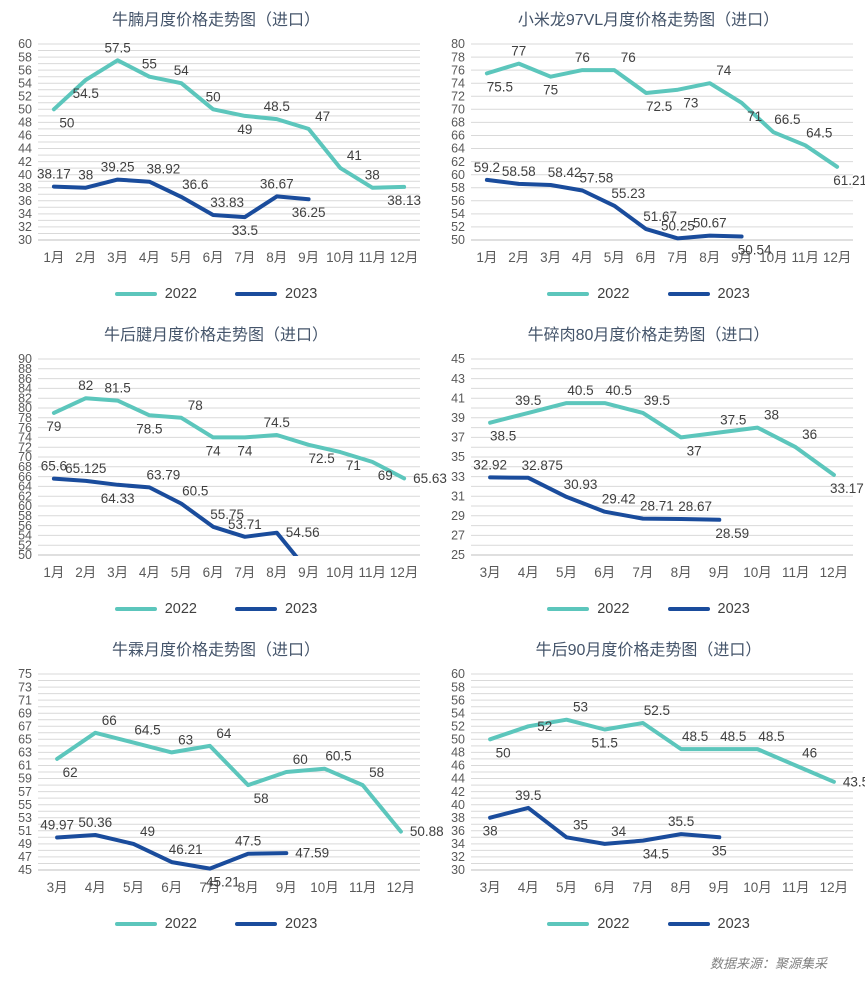 The height and width of the screenshot is (986, 865). Describe the element at coordinates (458, 418) in the screenshot. I see `svg-text: 39` at that location.